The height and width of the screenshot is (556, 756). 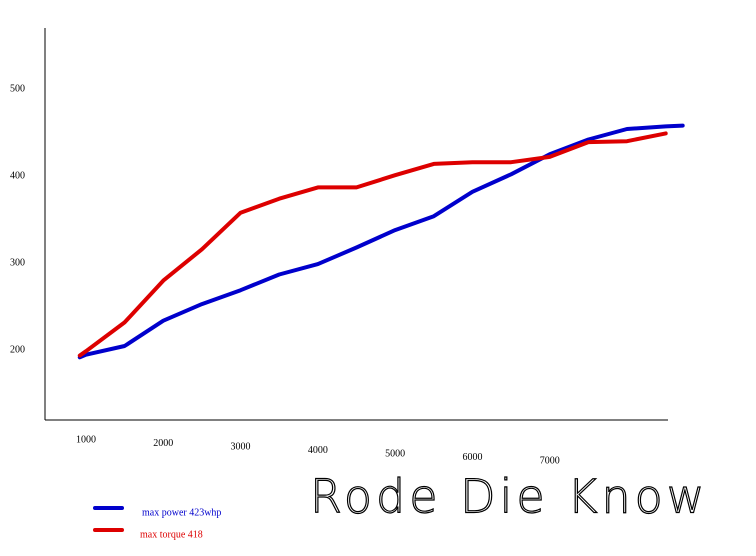 What do you see at coordinates (163, 443) in the screenshot?
I see `x-tick-label: 2000` at bounding box center [163, 443].